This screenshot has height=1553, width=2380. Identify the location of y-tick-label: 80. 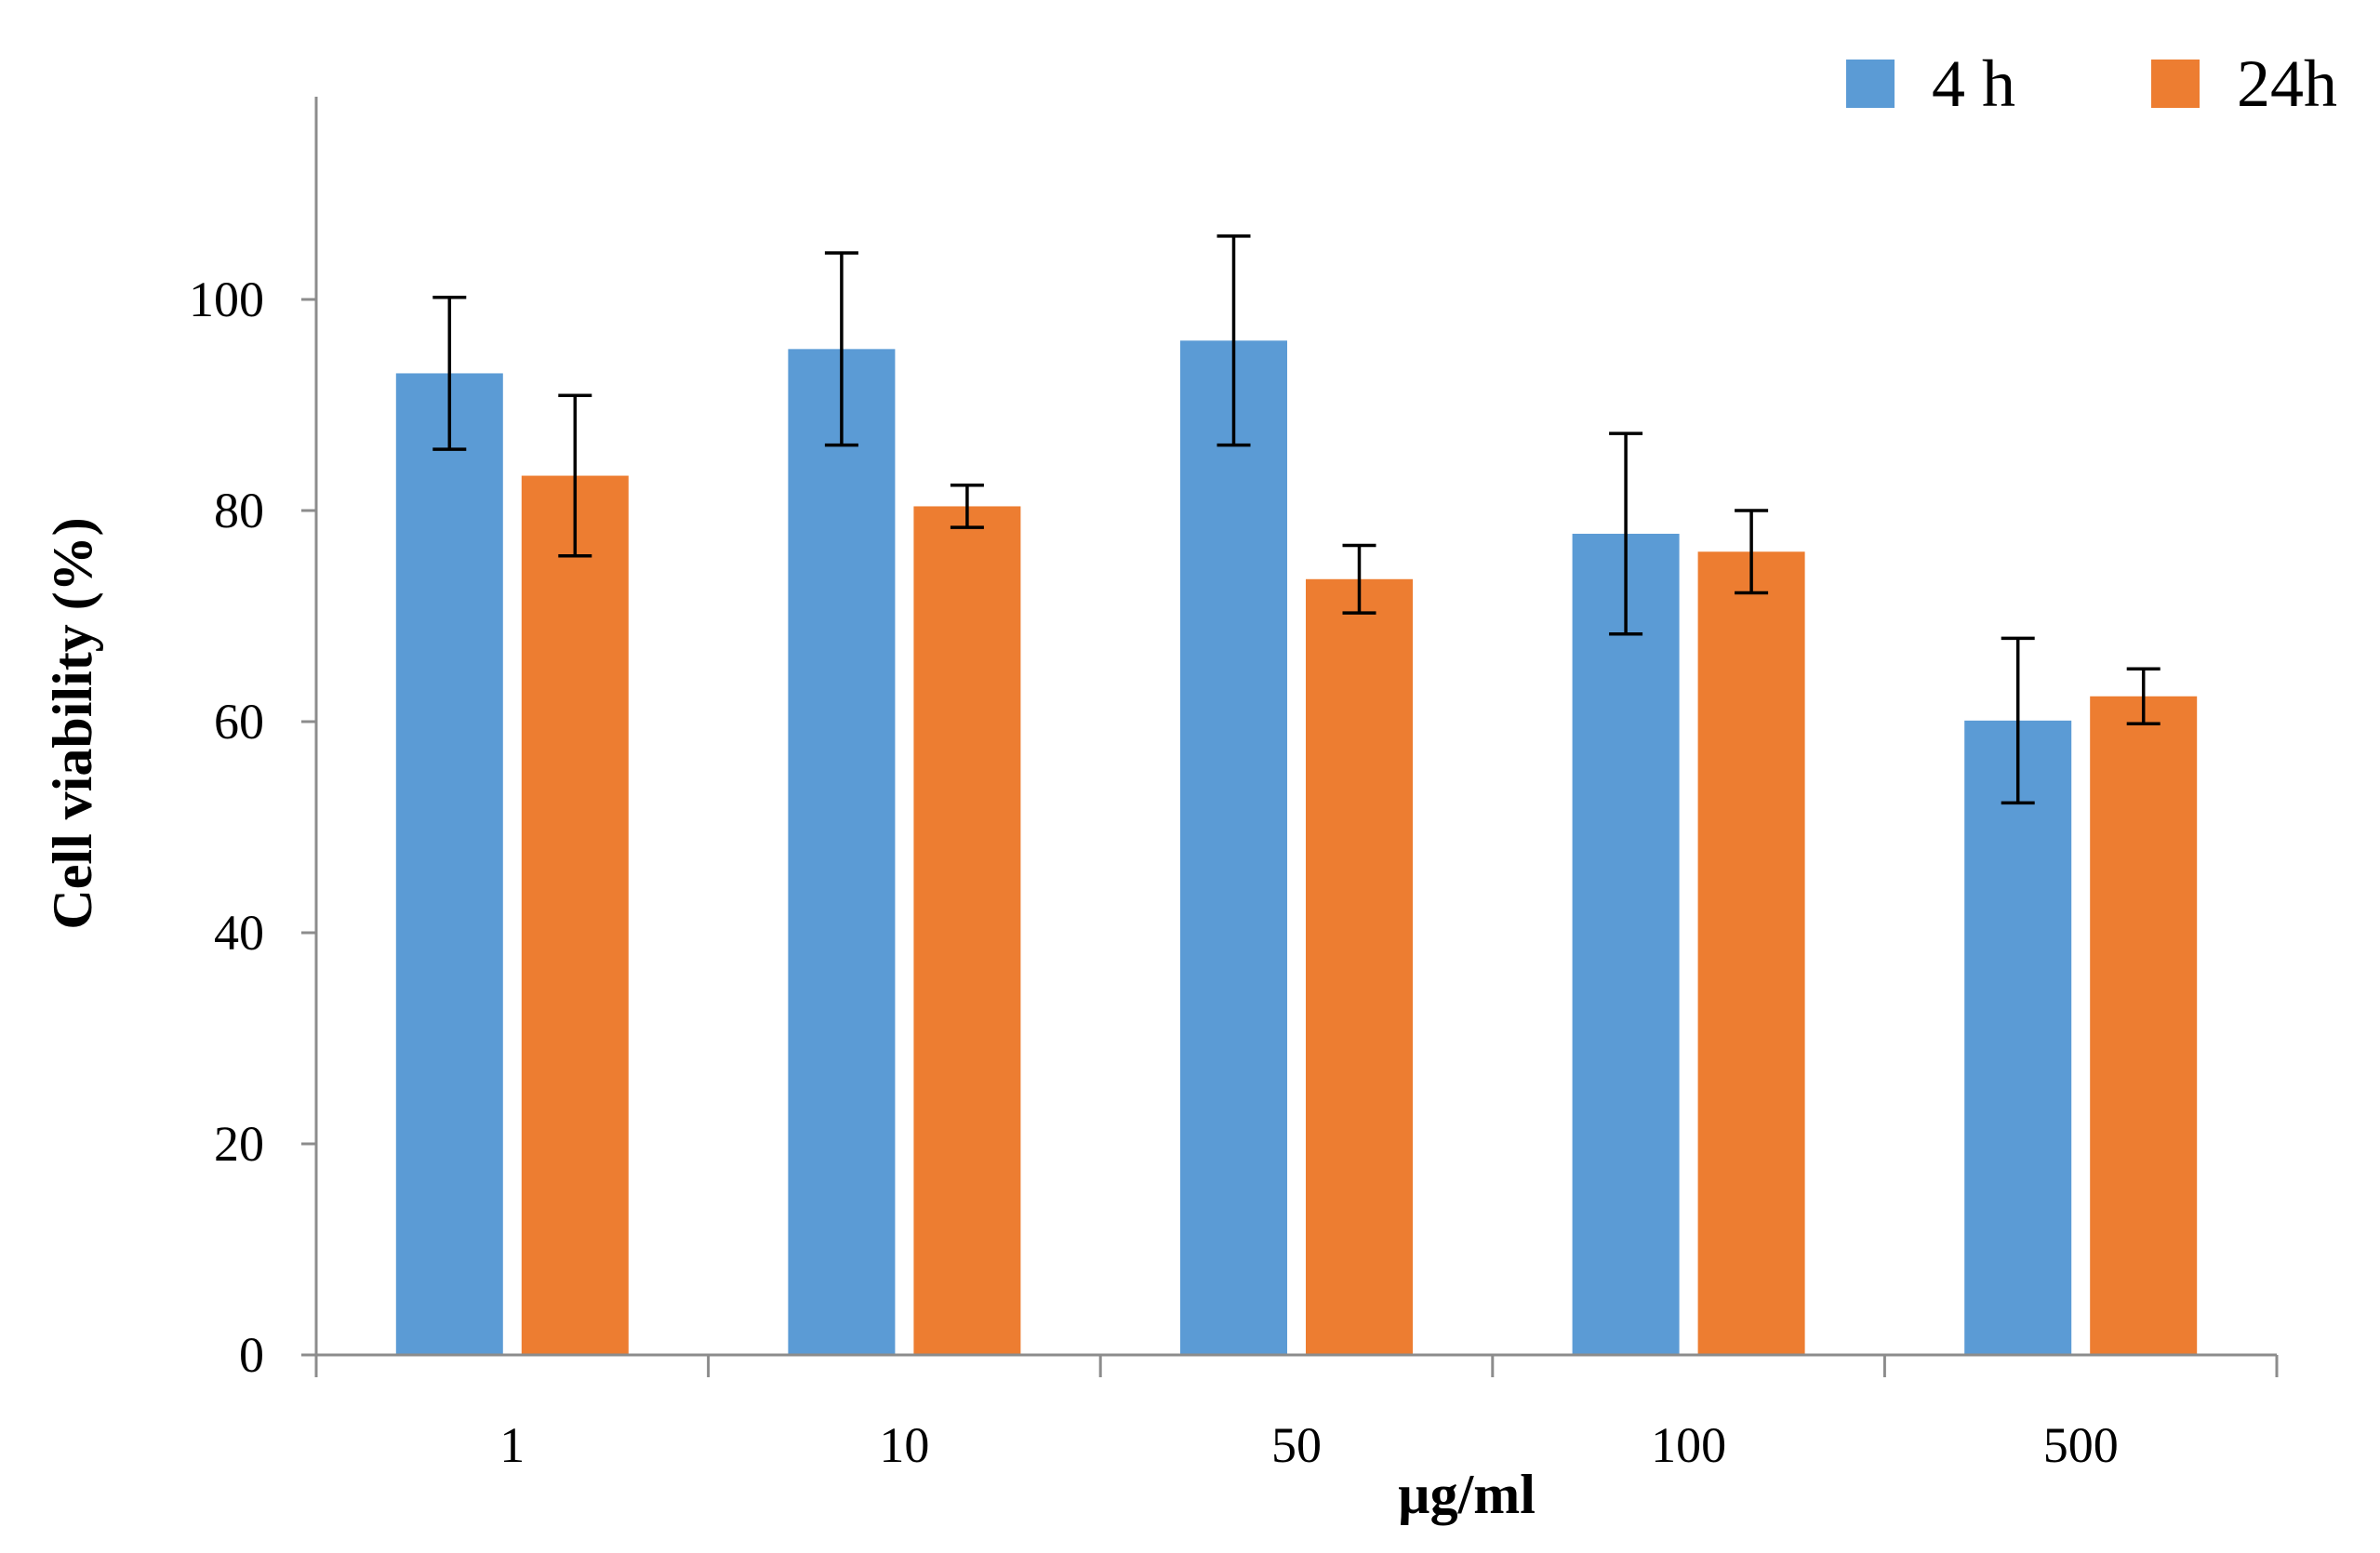
(239, 511).